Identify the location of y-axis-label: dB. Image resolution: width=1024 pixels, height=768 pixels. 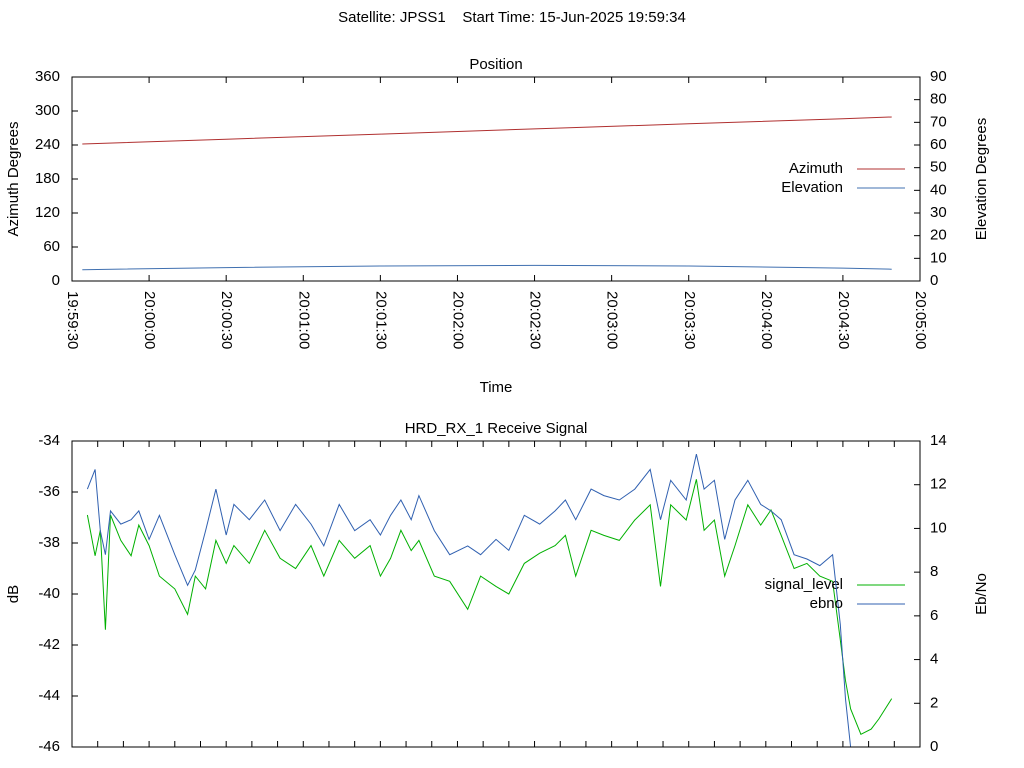
(13, 594).